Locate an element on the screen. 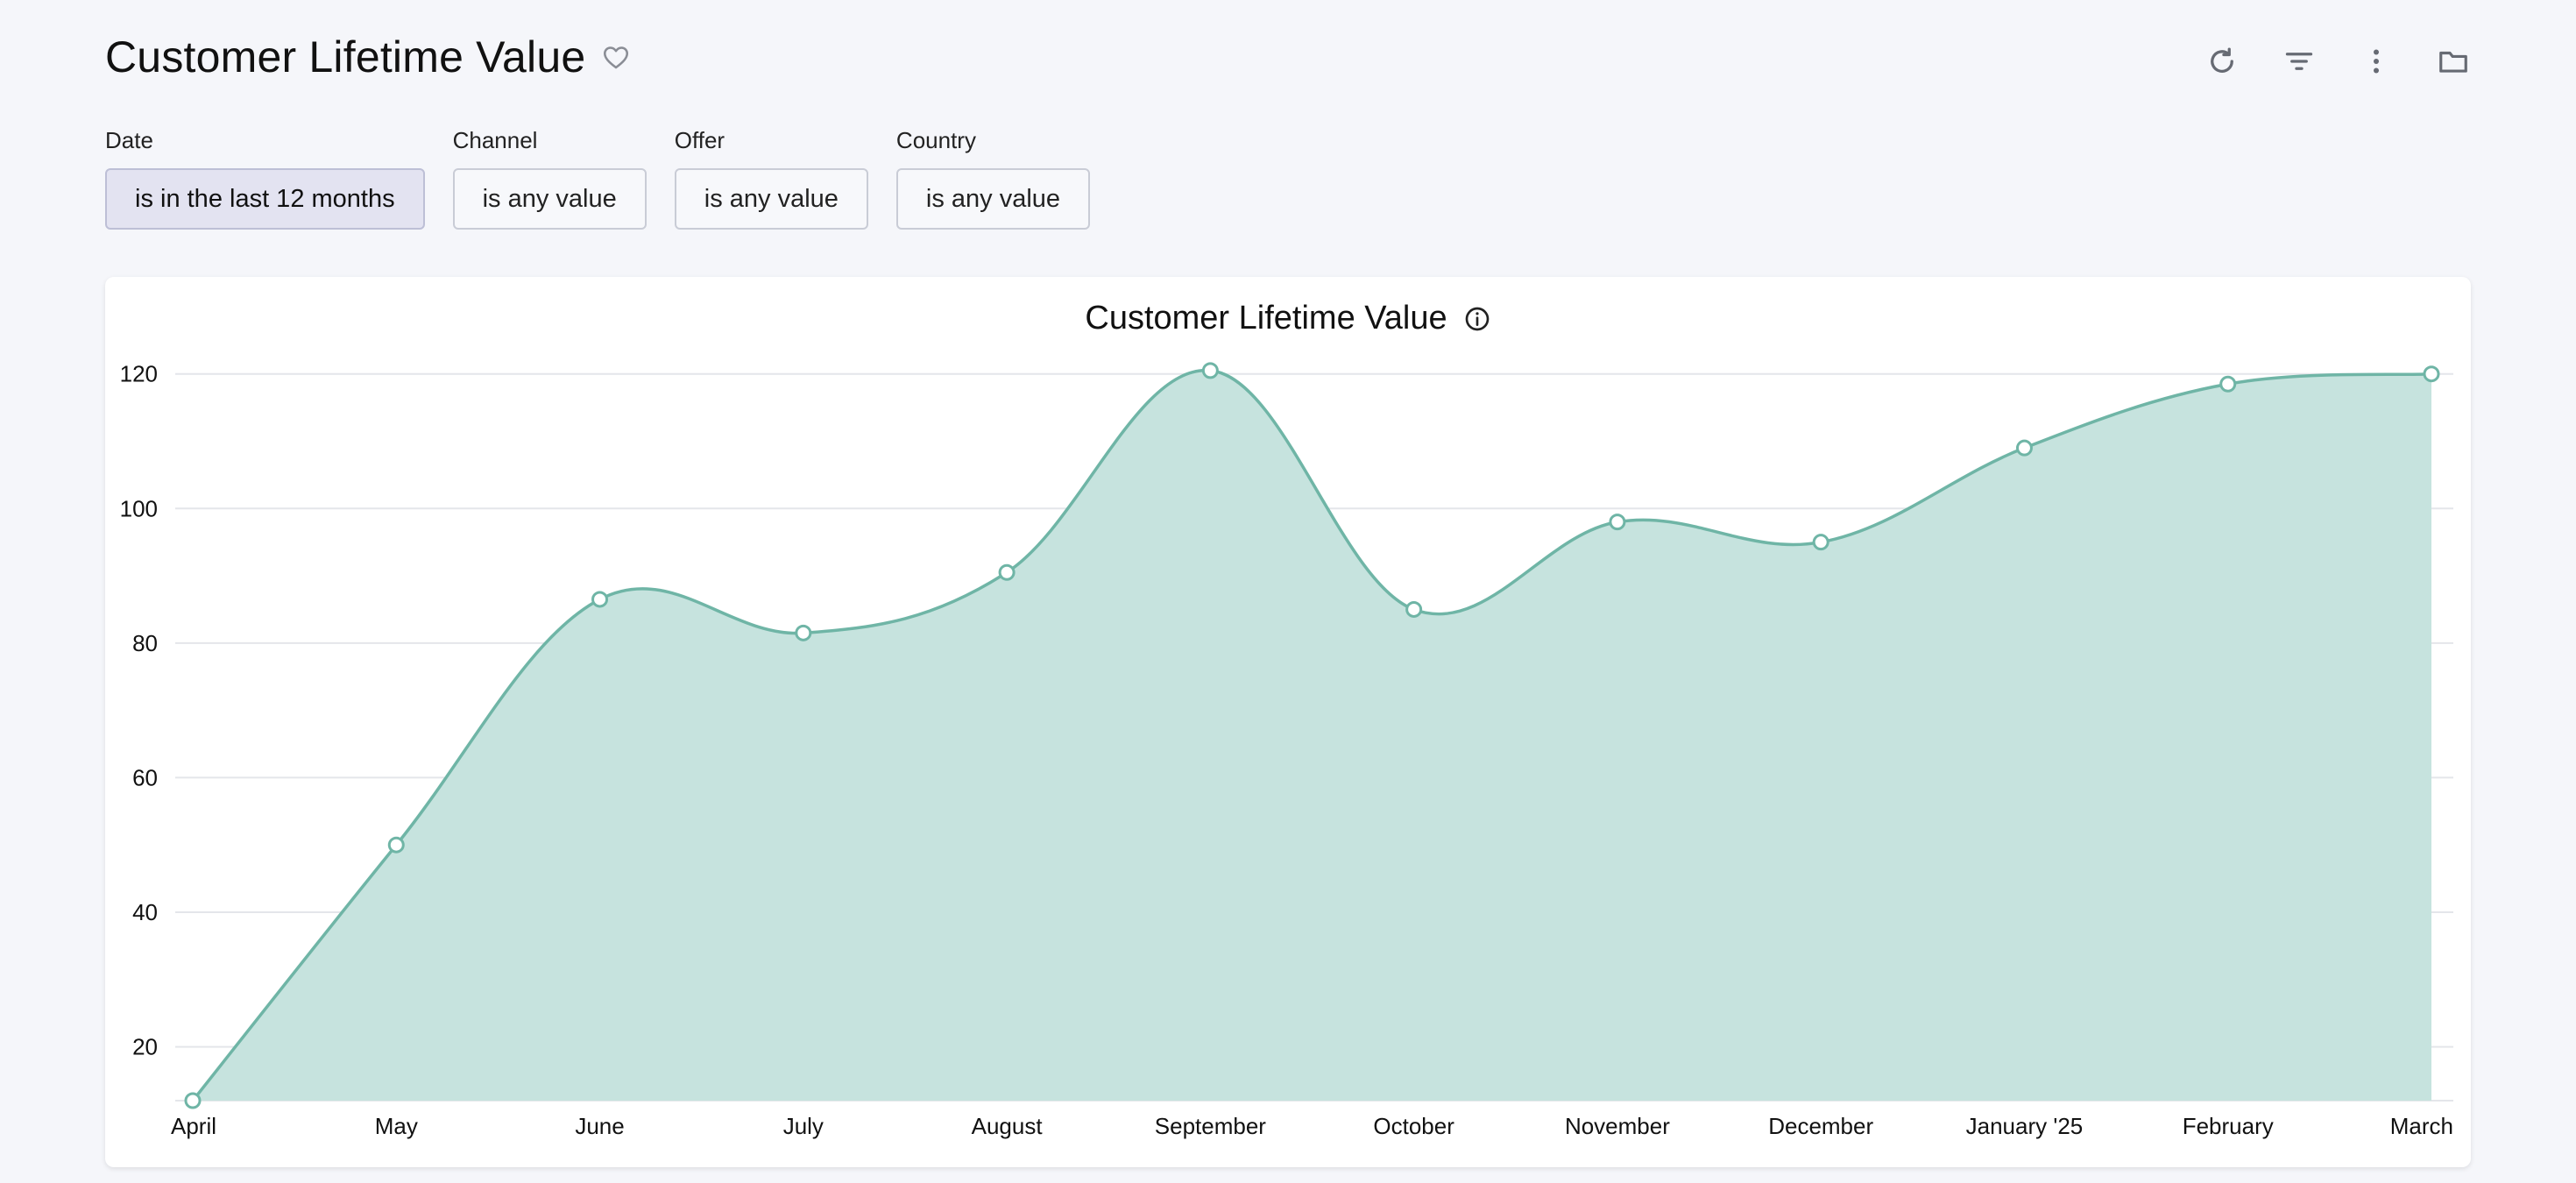 The height and width of the screenshot is (1183, 2576). info-icon is located at coordinates (1477, 319).